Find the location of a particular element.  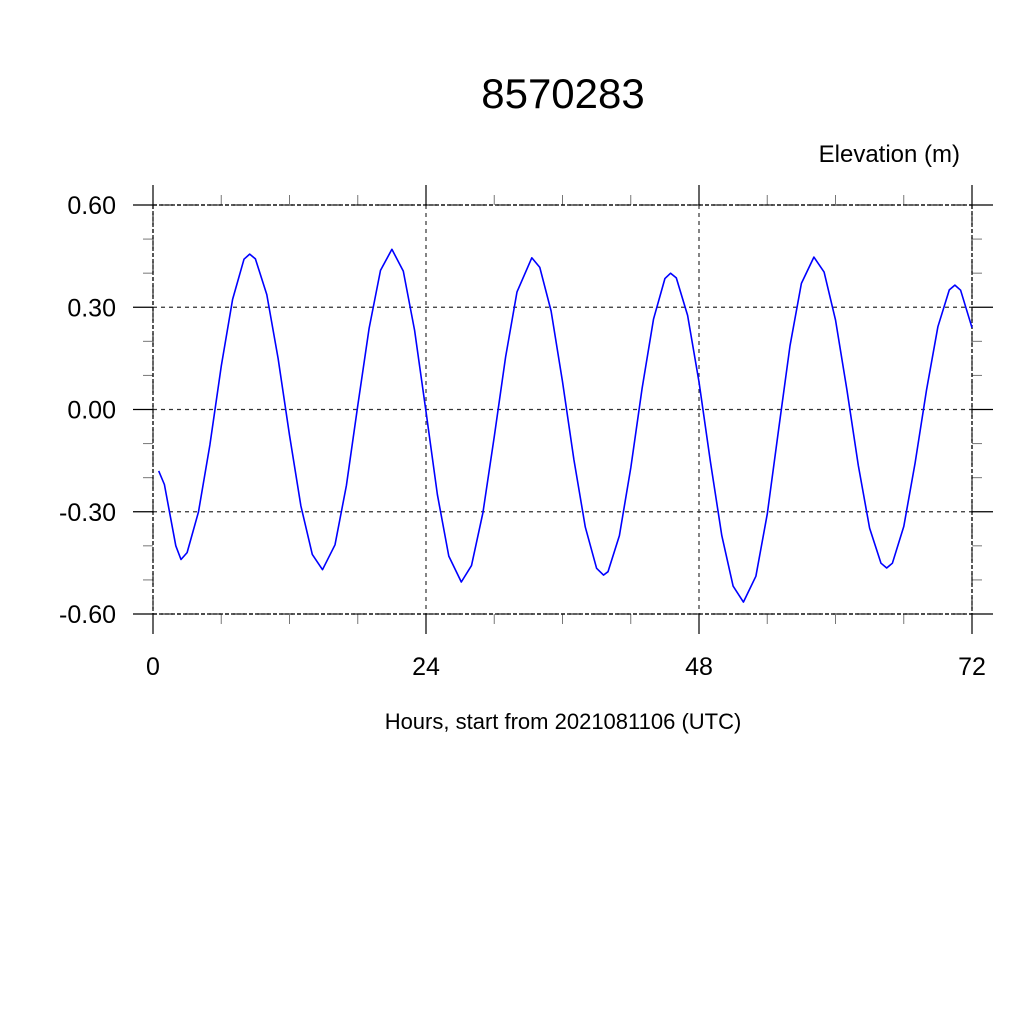

x-tick-label: 0 is located at coordinates (153, 667).